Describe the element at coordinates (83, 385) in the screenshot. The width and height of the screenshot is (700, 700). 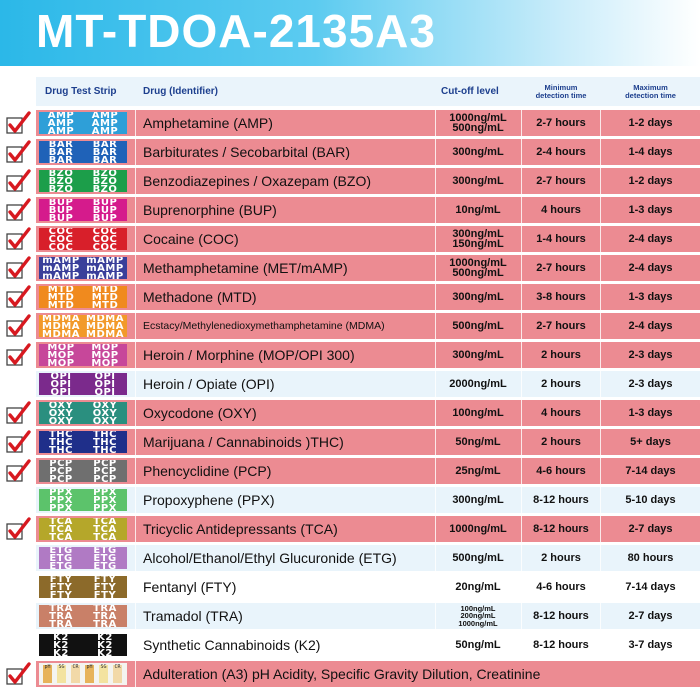
I see `strip-code: OPI OPI` at that location.